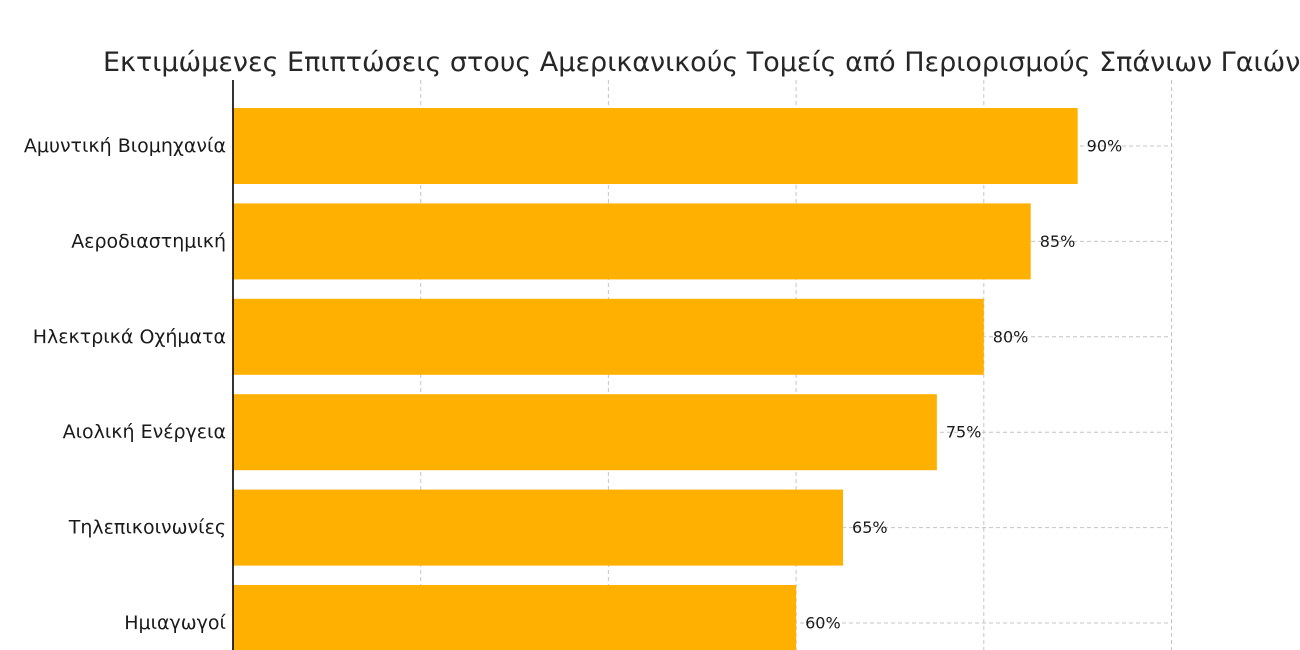 The height and width of the screenshot is (650, 1300). Describe the element at coordinates (870, 527) in the screenshot. I see `value-label: 65%` at that location.